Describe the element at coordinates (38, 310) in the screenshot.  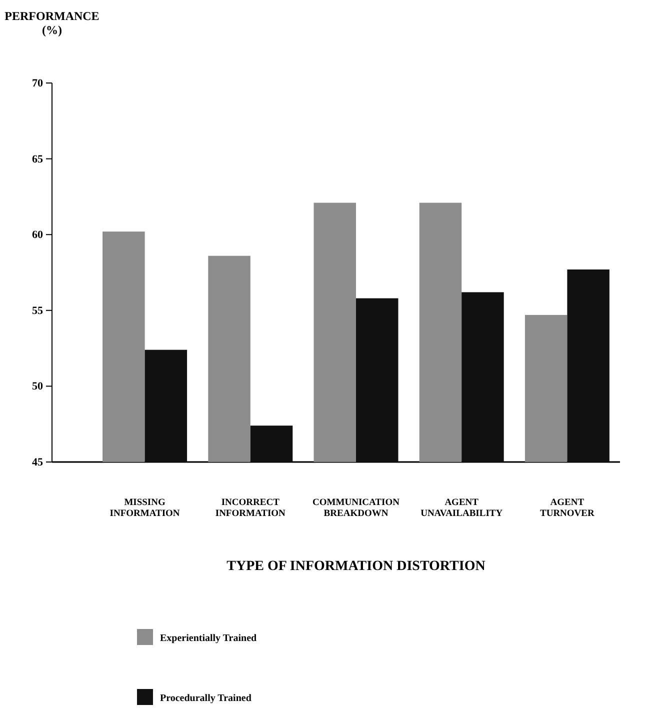
I see `y-tick-label: 55` at that location.